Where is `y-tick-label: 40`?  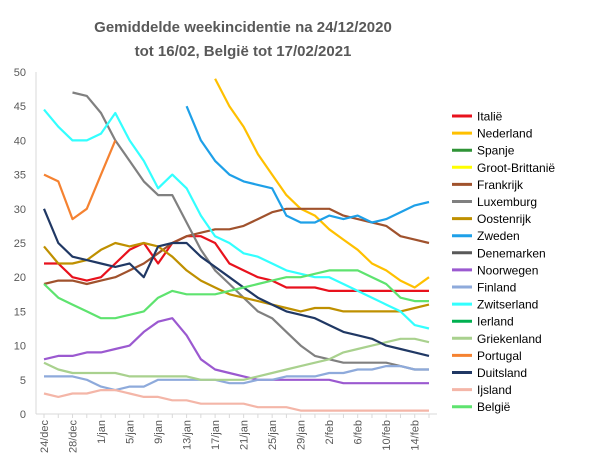
y-tick-label: 40 is located at coordinates (20, 141).